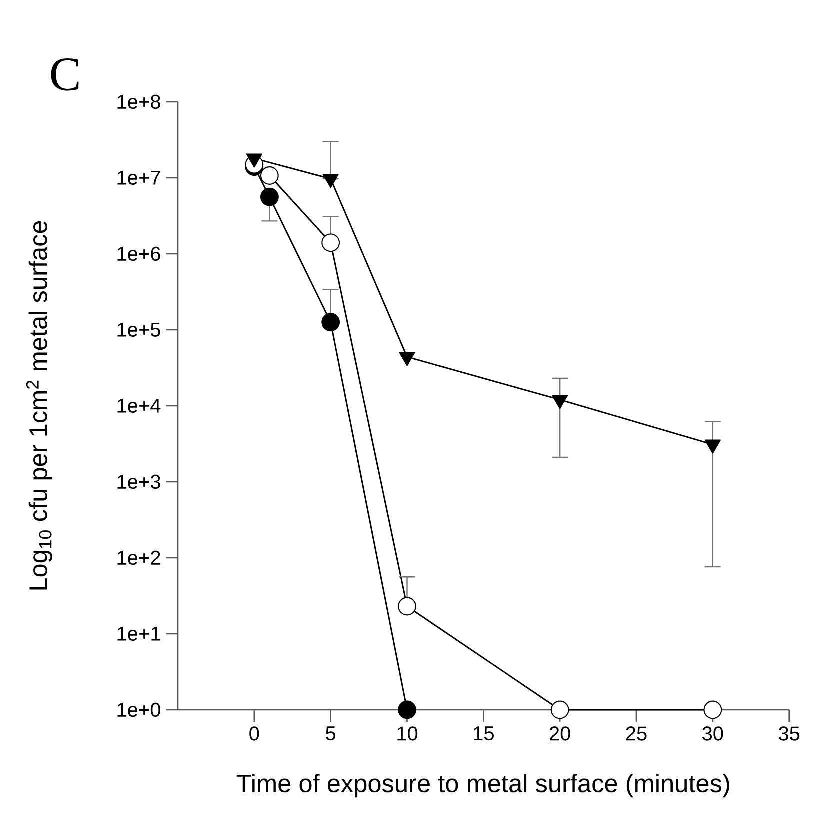 Image resolution: width=822 pixels, height=827 pixels. I want to click on y-axis-title: Log$_{10}$ cfu per 1cm$^{2}$ metal surface, so click(39, 405).